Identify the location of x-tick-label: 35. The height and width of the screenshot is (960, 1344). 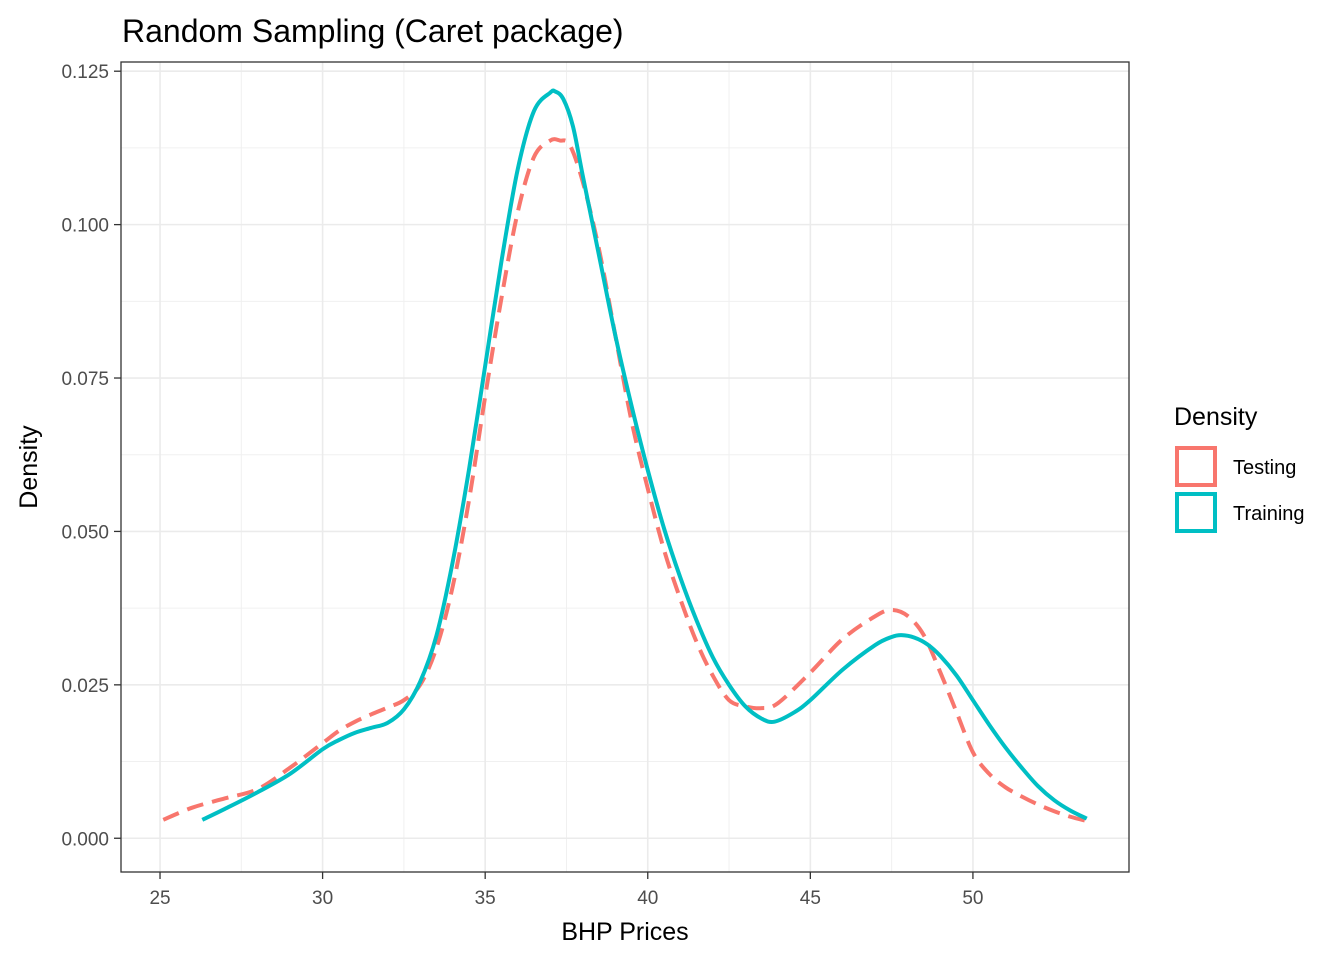
(485, 898).